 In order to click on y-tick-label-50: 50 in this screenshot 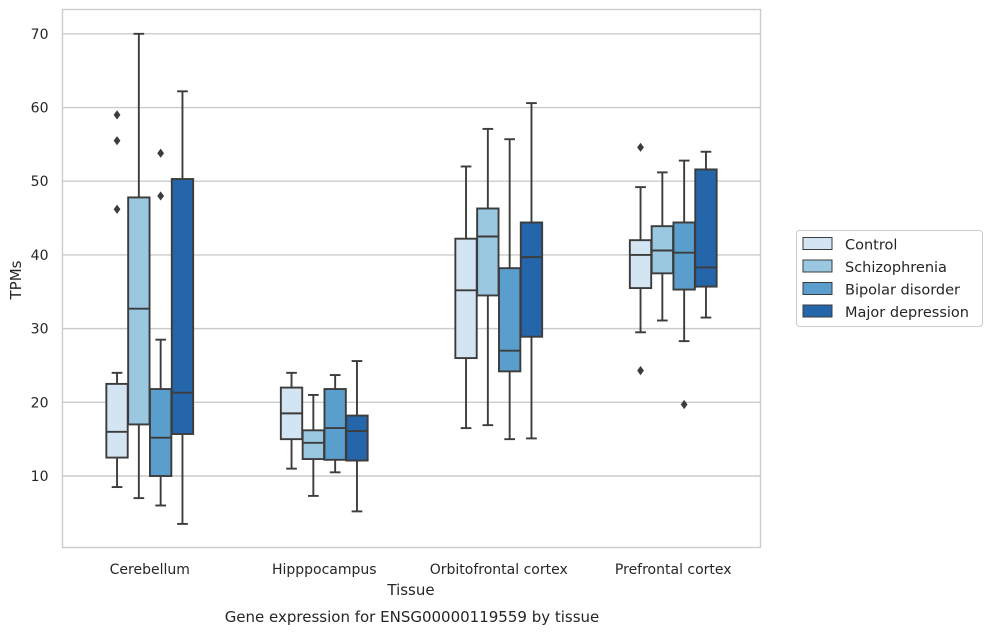, I will do `click(40, 182)`.